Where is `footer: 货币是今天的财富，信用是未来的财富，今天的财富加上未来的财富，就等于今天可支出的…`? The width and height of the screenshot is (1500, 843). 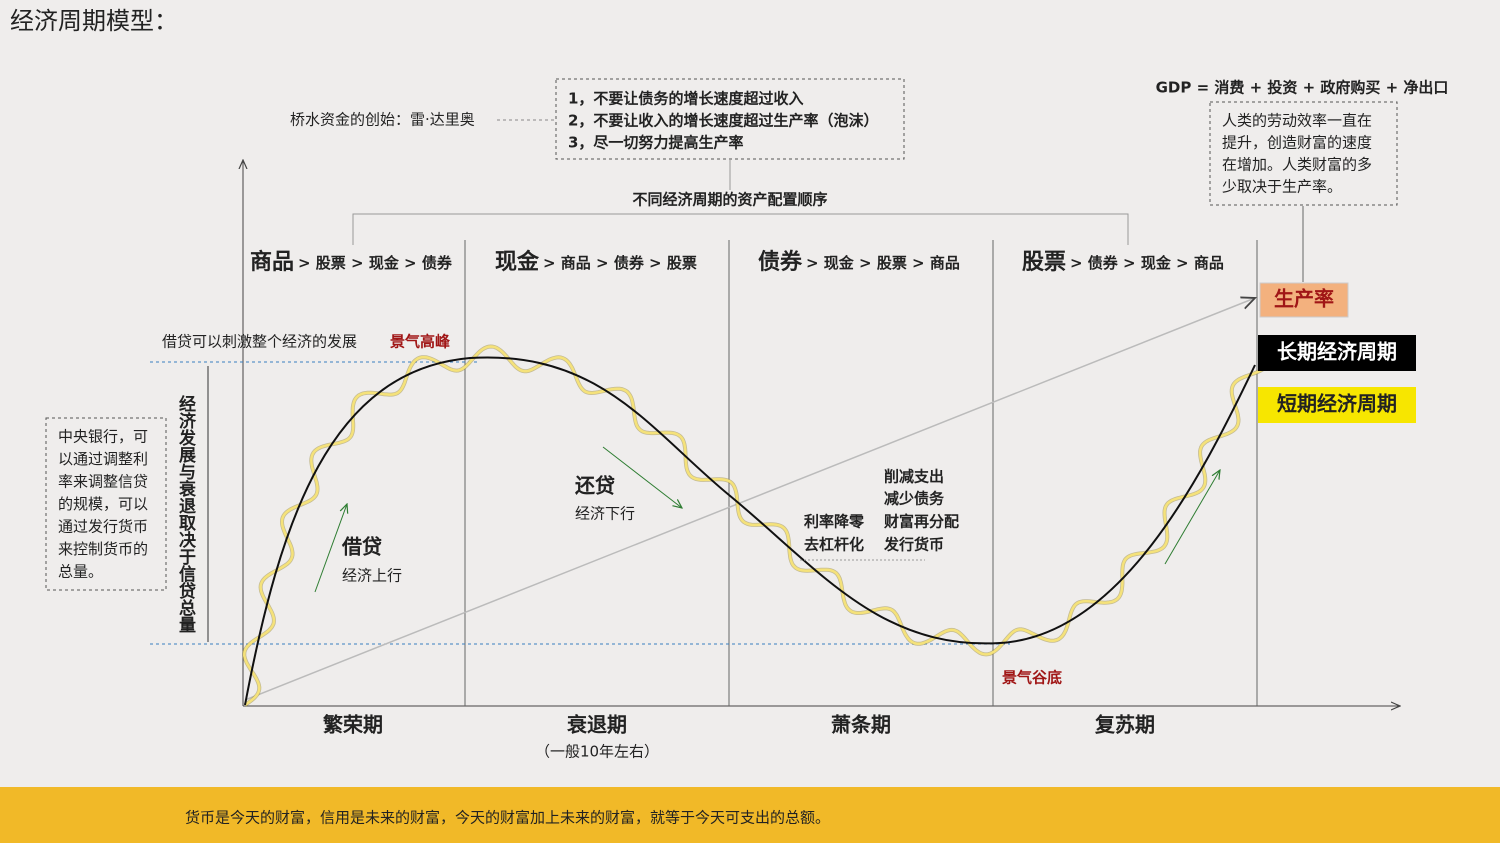 footer: 货币是今天的财富，信用是未来的财富，今天的财富加上未来的财富，就等于今天可支出的… is located at coordinates (507, 818).